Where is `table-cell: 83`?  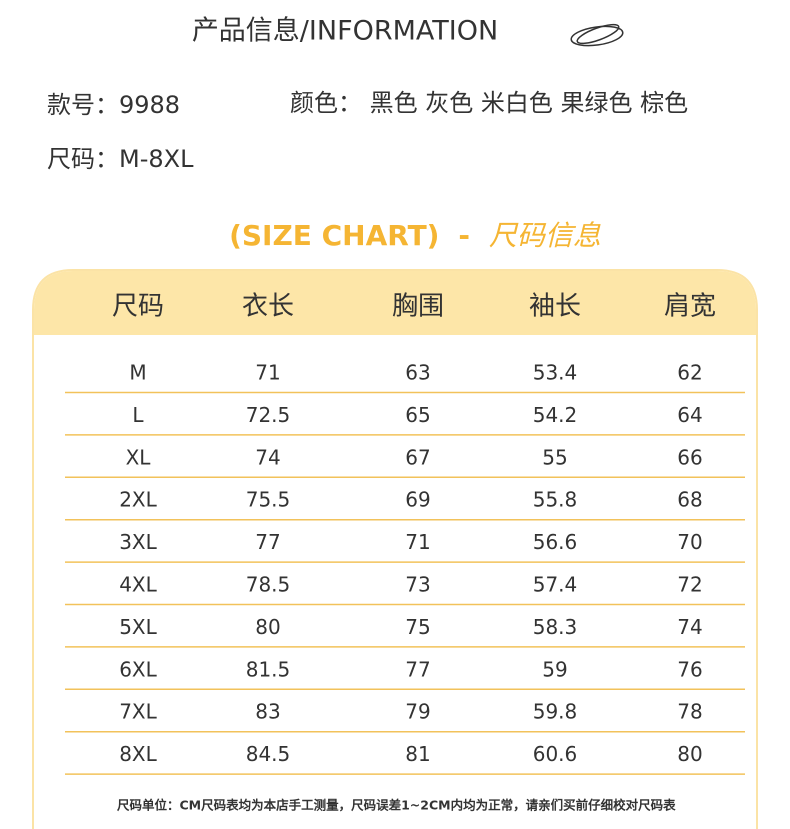
table-cell: 83 is located at coordinates (267, 712).